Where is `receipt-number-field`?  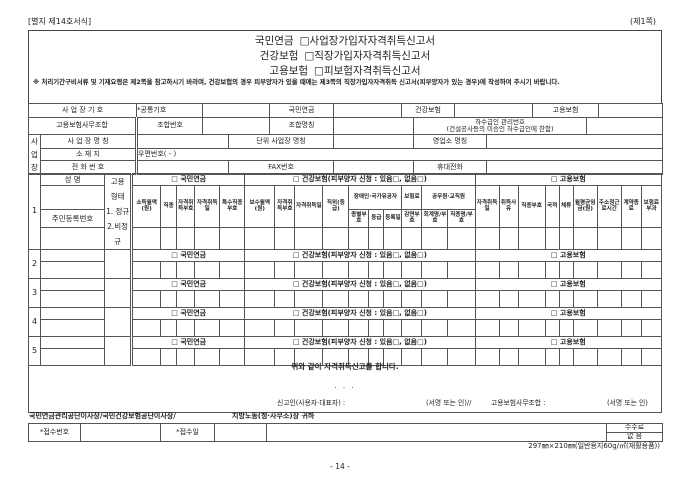 receipt-number-field is located at coordinates (120, 432).